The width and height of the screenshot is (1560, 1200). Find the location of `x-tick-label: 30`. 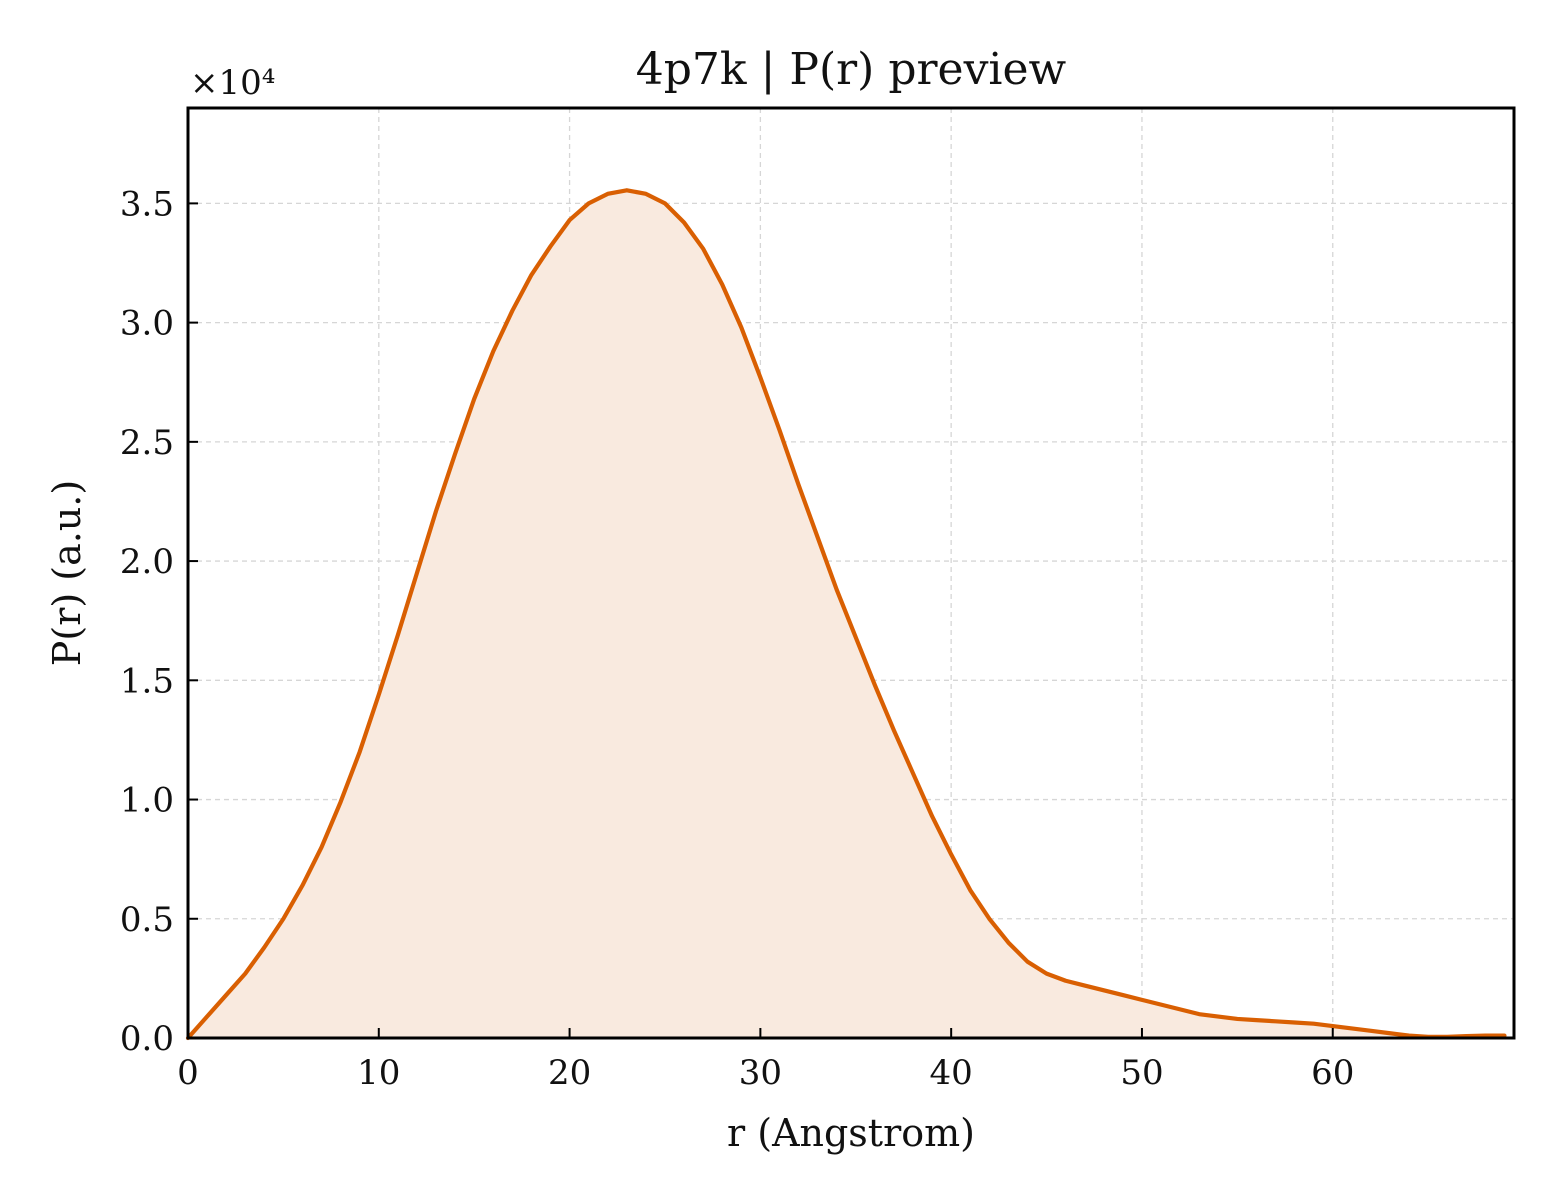

x-tick-label: 30 is located at coordinates (760, 1073).